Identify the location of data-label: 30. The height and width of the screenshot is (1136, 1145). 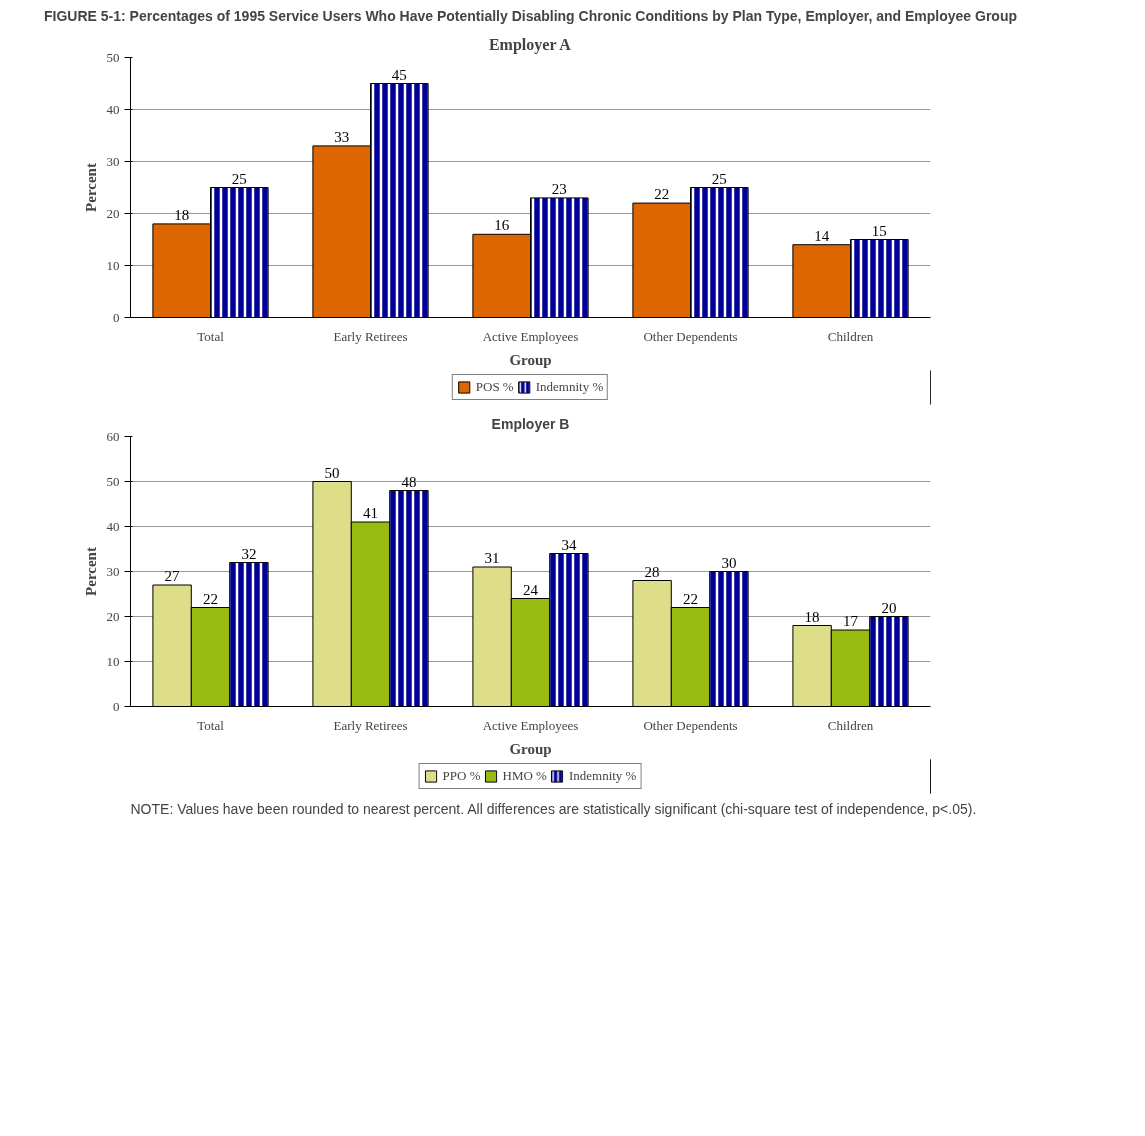
(729, 562).